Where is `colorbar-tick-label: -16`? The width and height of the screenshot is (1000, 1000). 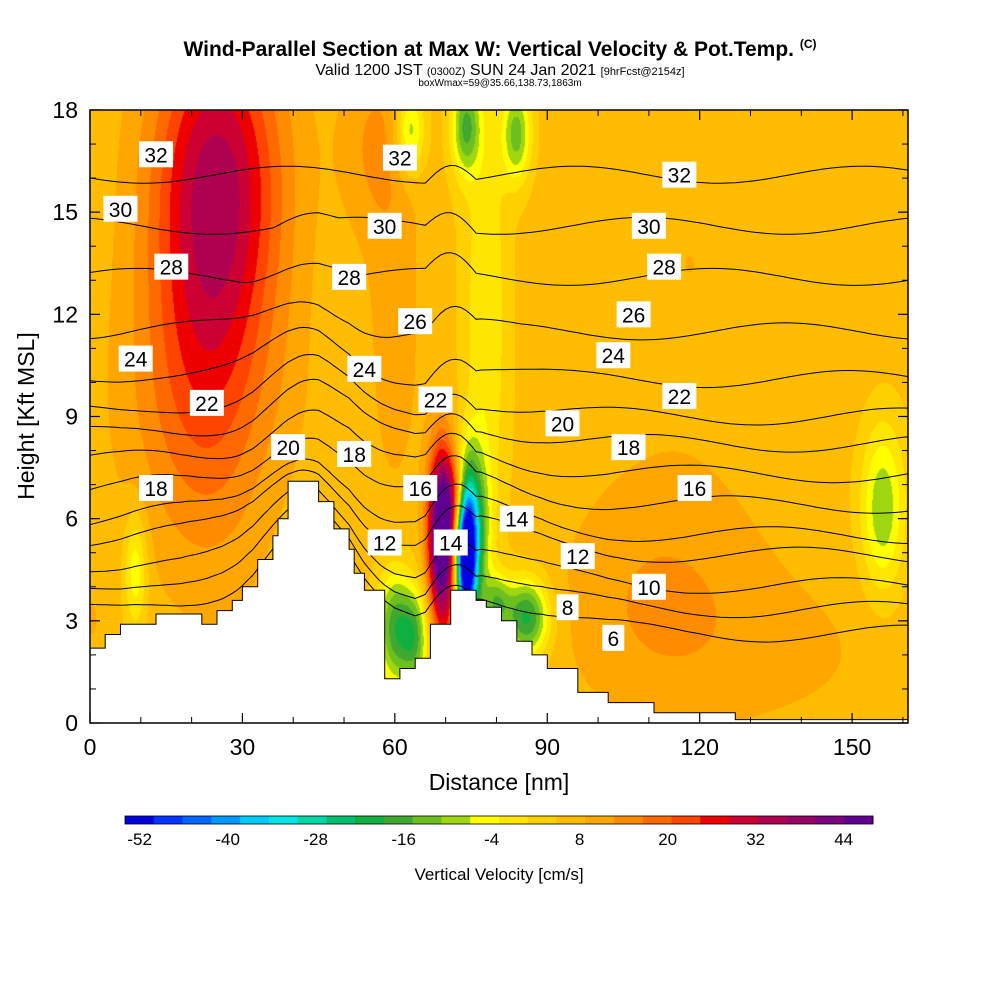 colorbar-tick-label: -16 is located at coordinates (403, 839).